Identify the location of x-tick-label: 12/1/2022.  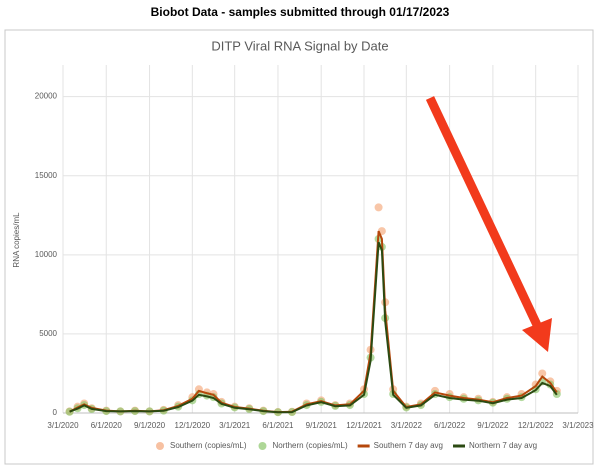
(536, 425).